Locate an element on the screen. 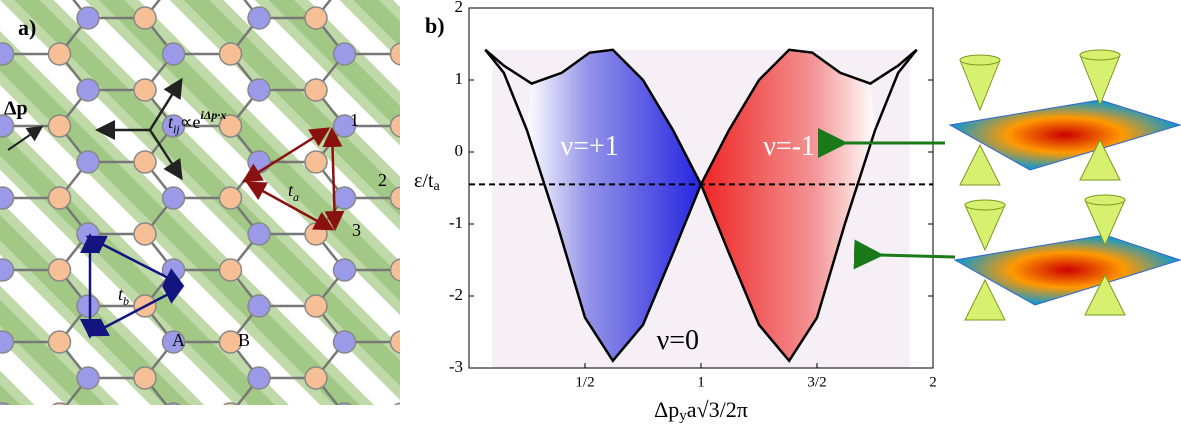 Image resolution: width=1181 pixels, height=431 pixels. dp-arrow is located at coordinates (25, 138).